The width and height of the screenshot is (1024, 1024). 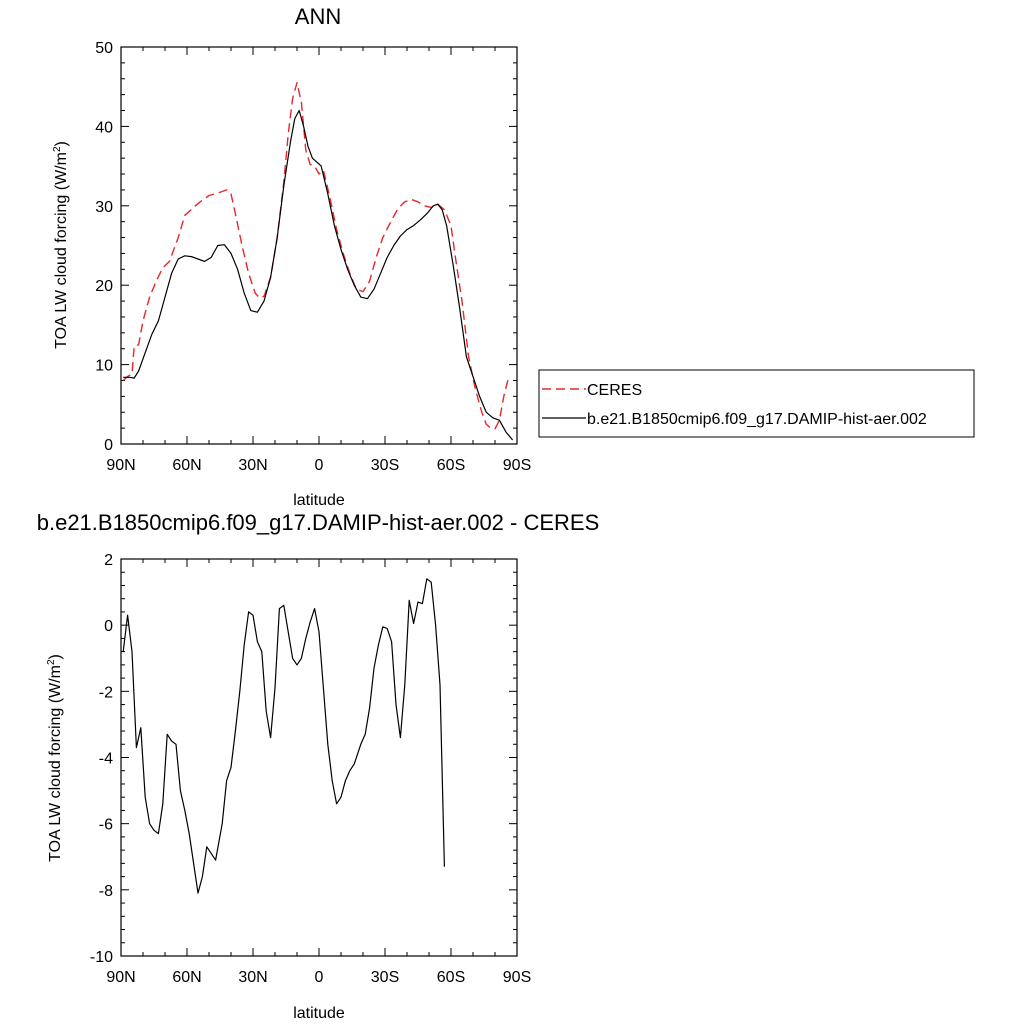 What do you see at coordinates (104, 48) in the screenshot?
I see `top-ytick-label: 50` at bounding box center [104, 48].